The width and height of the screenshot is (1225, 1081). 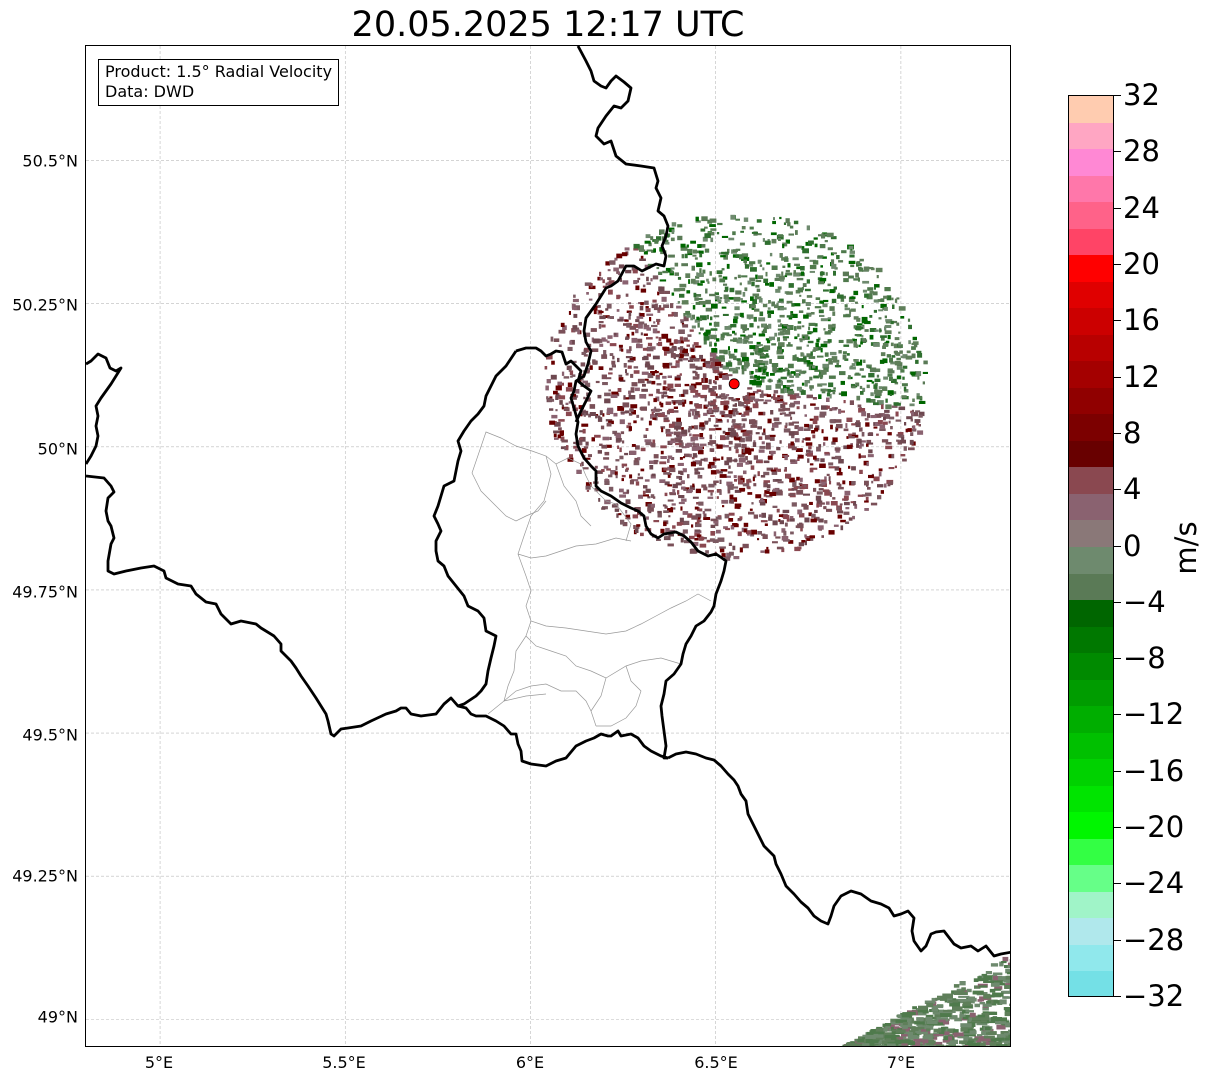 What do you see at coordinates (1117, 940) in the screenshot?
I see `colorbar-tick` at bounding box center [1117, 940].